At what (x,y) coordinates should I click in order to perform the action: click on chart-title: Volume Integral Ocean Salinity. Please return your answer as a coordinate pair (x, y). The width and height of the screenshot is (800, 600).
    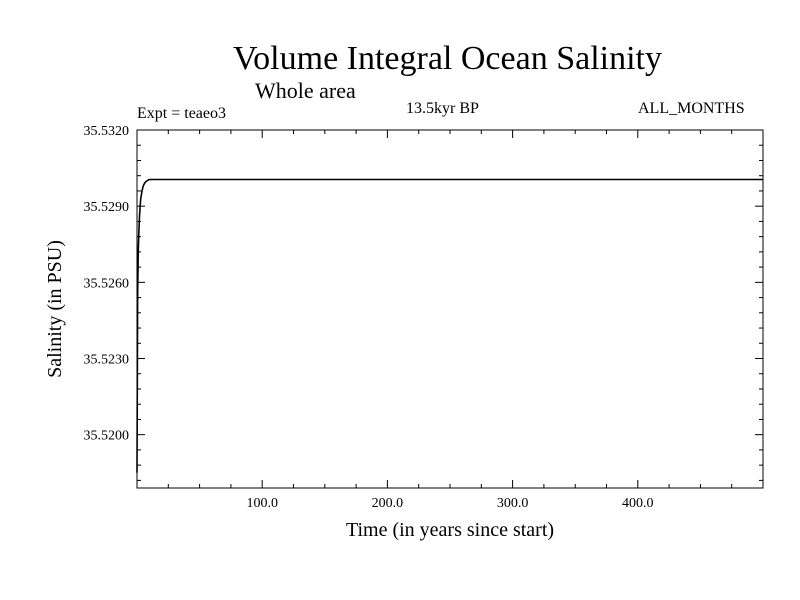
    Looking at the image, I should click on (447, 58).